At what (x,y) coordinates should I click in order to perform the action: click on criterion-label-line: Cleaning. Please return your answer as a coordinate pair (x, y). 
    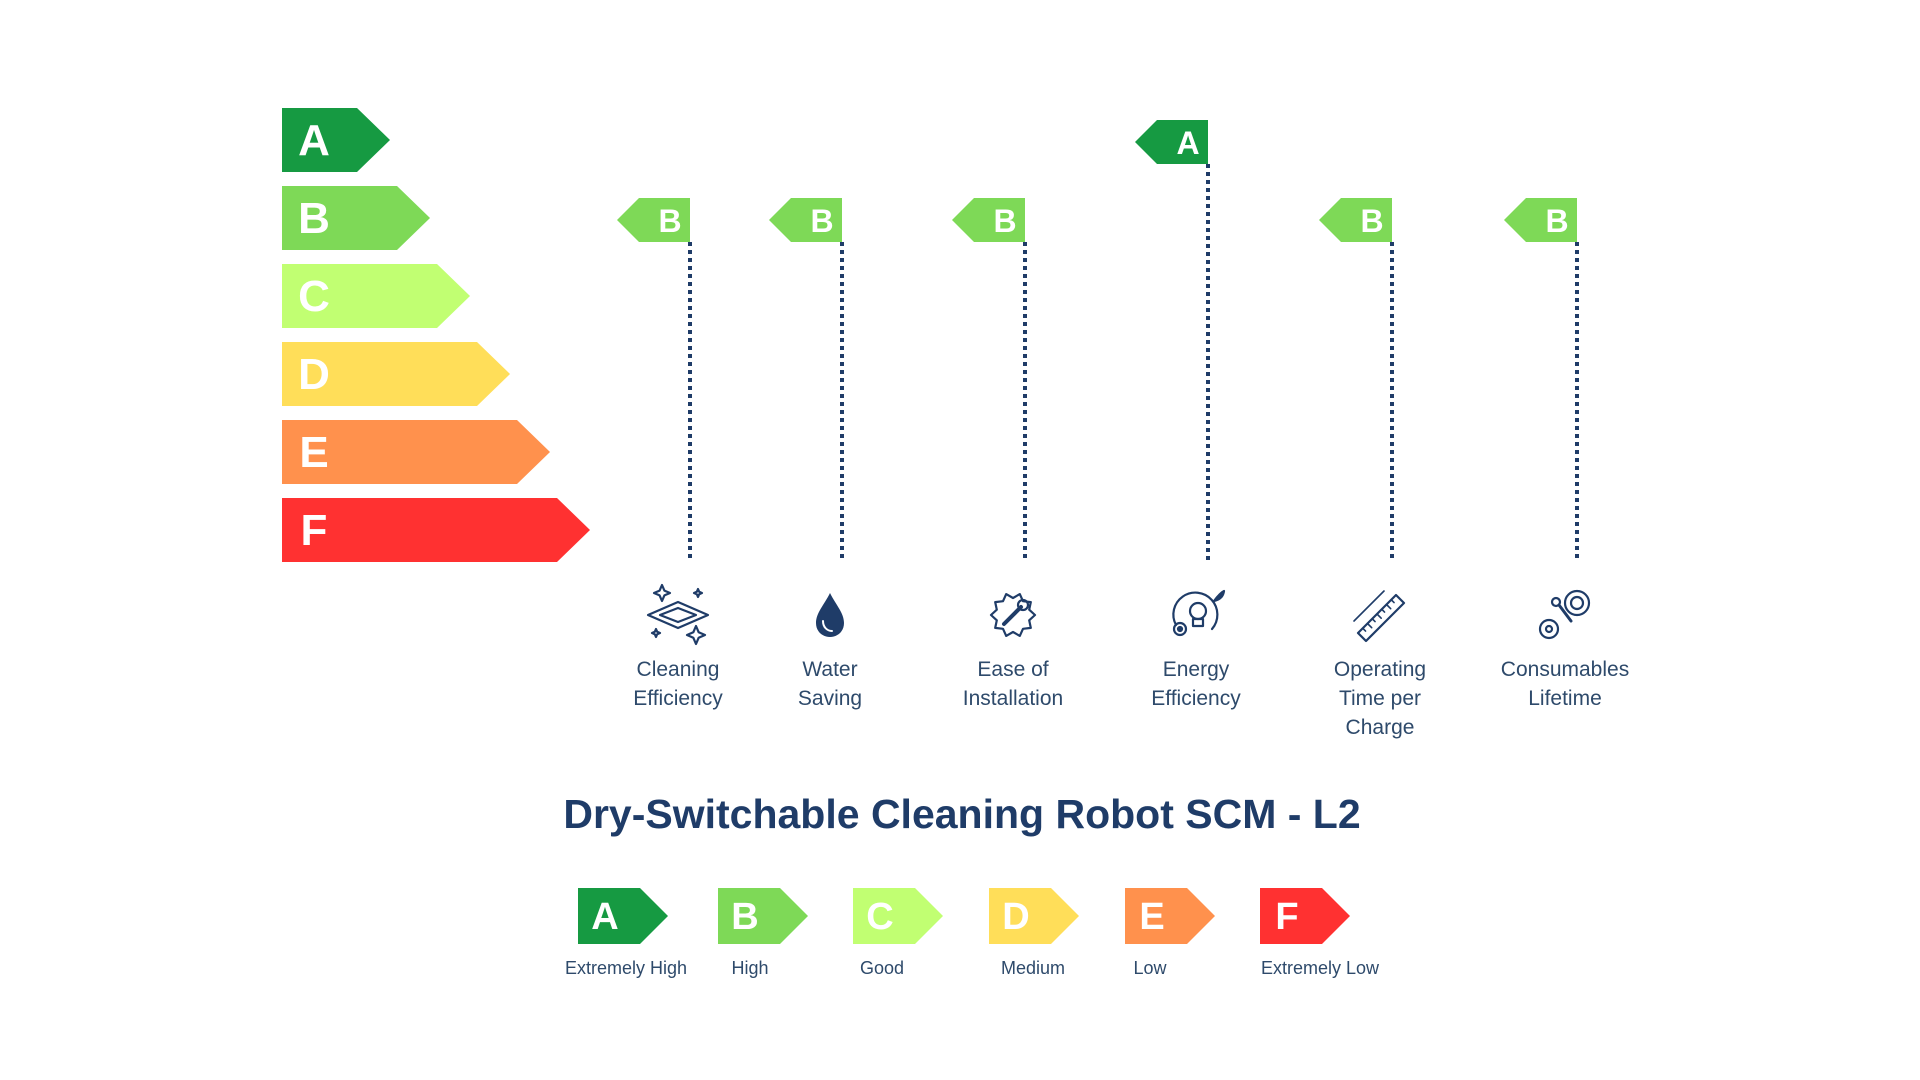
    Looking at the image, I should click on (678, 669).